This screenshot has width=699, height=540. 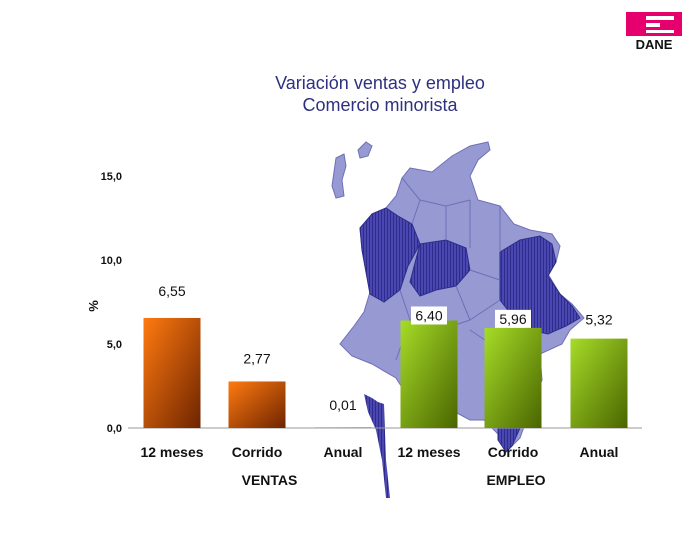 I want to click on bar-empleo-anual, so click(x=599, y=383).